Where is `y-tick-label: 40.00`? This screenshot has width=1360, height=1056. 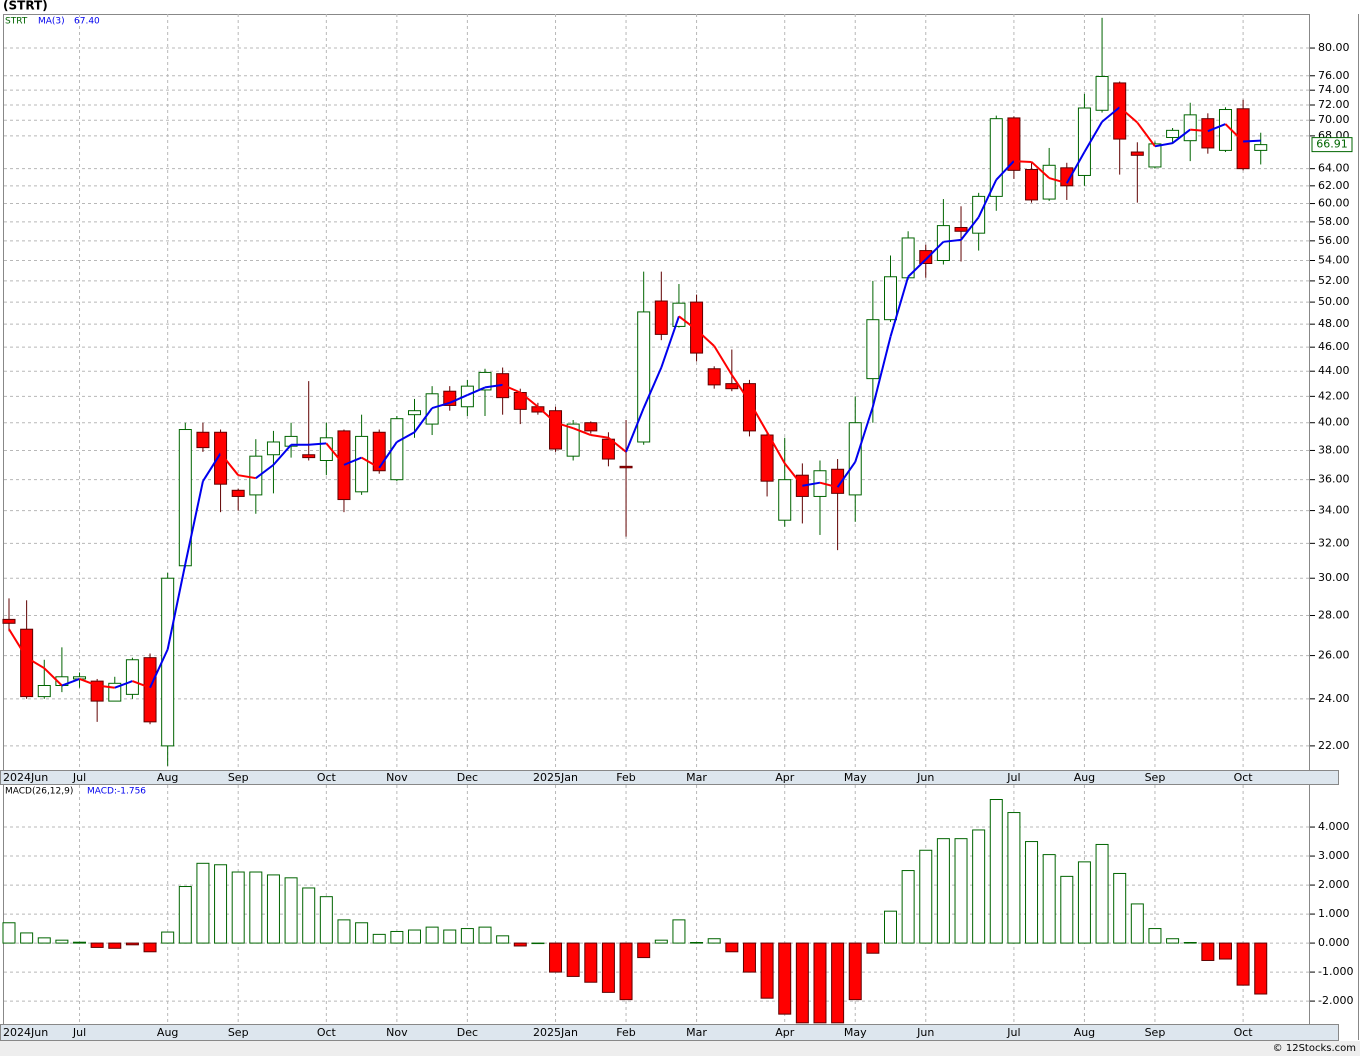 y-tick-label: 40.00 is located at coordinates (1334, 422).